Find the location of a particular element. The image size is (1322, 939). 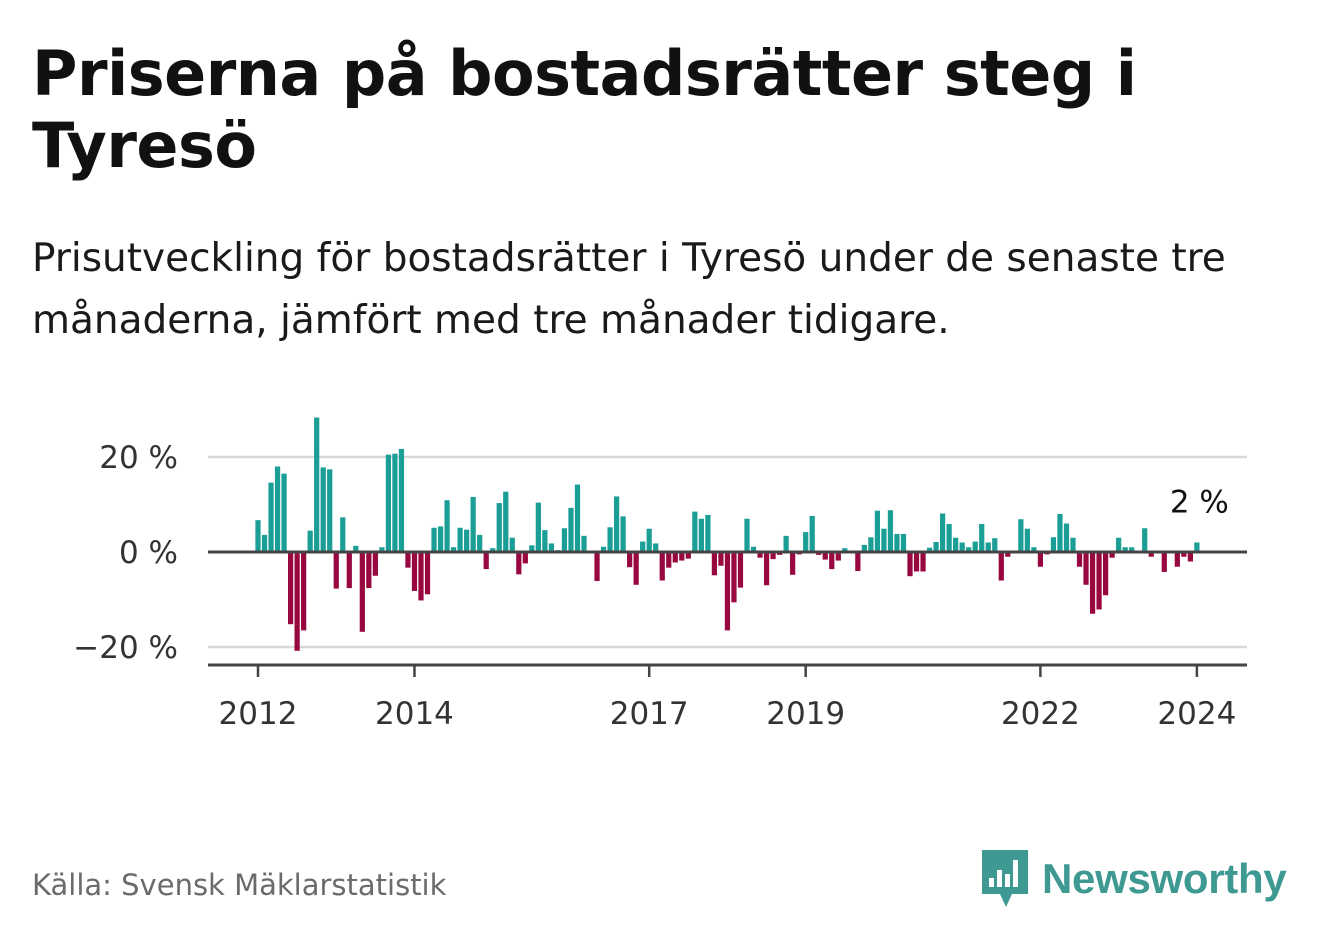

newsworthy-logo: Newsworthy is located at coordinates (1133, 879).